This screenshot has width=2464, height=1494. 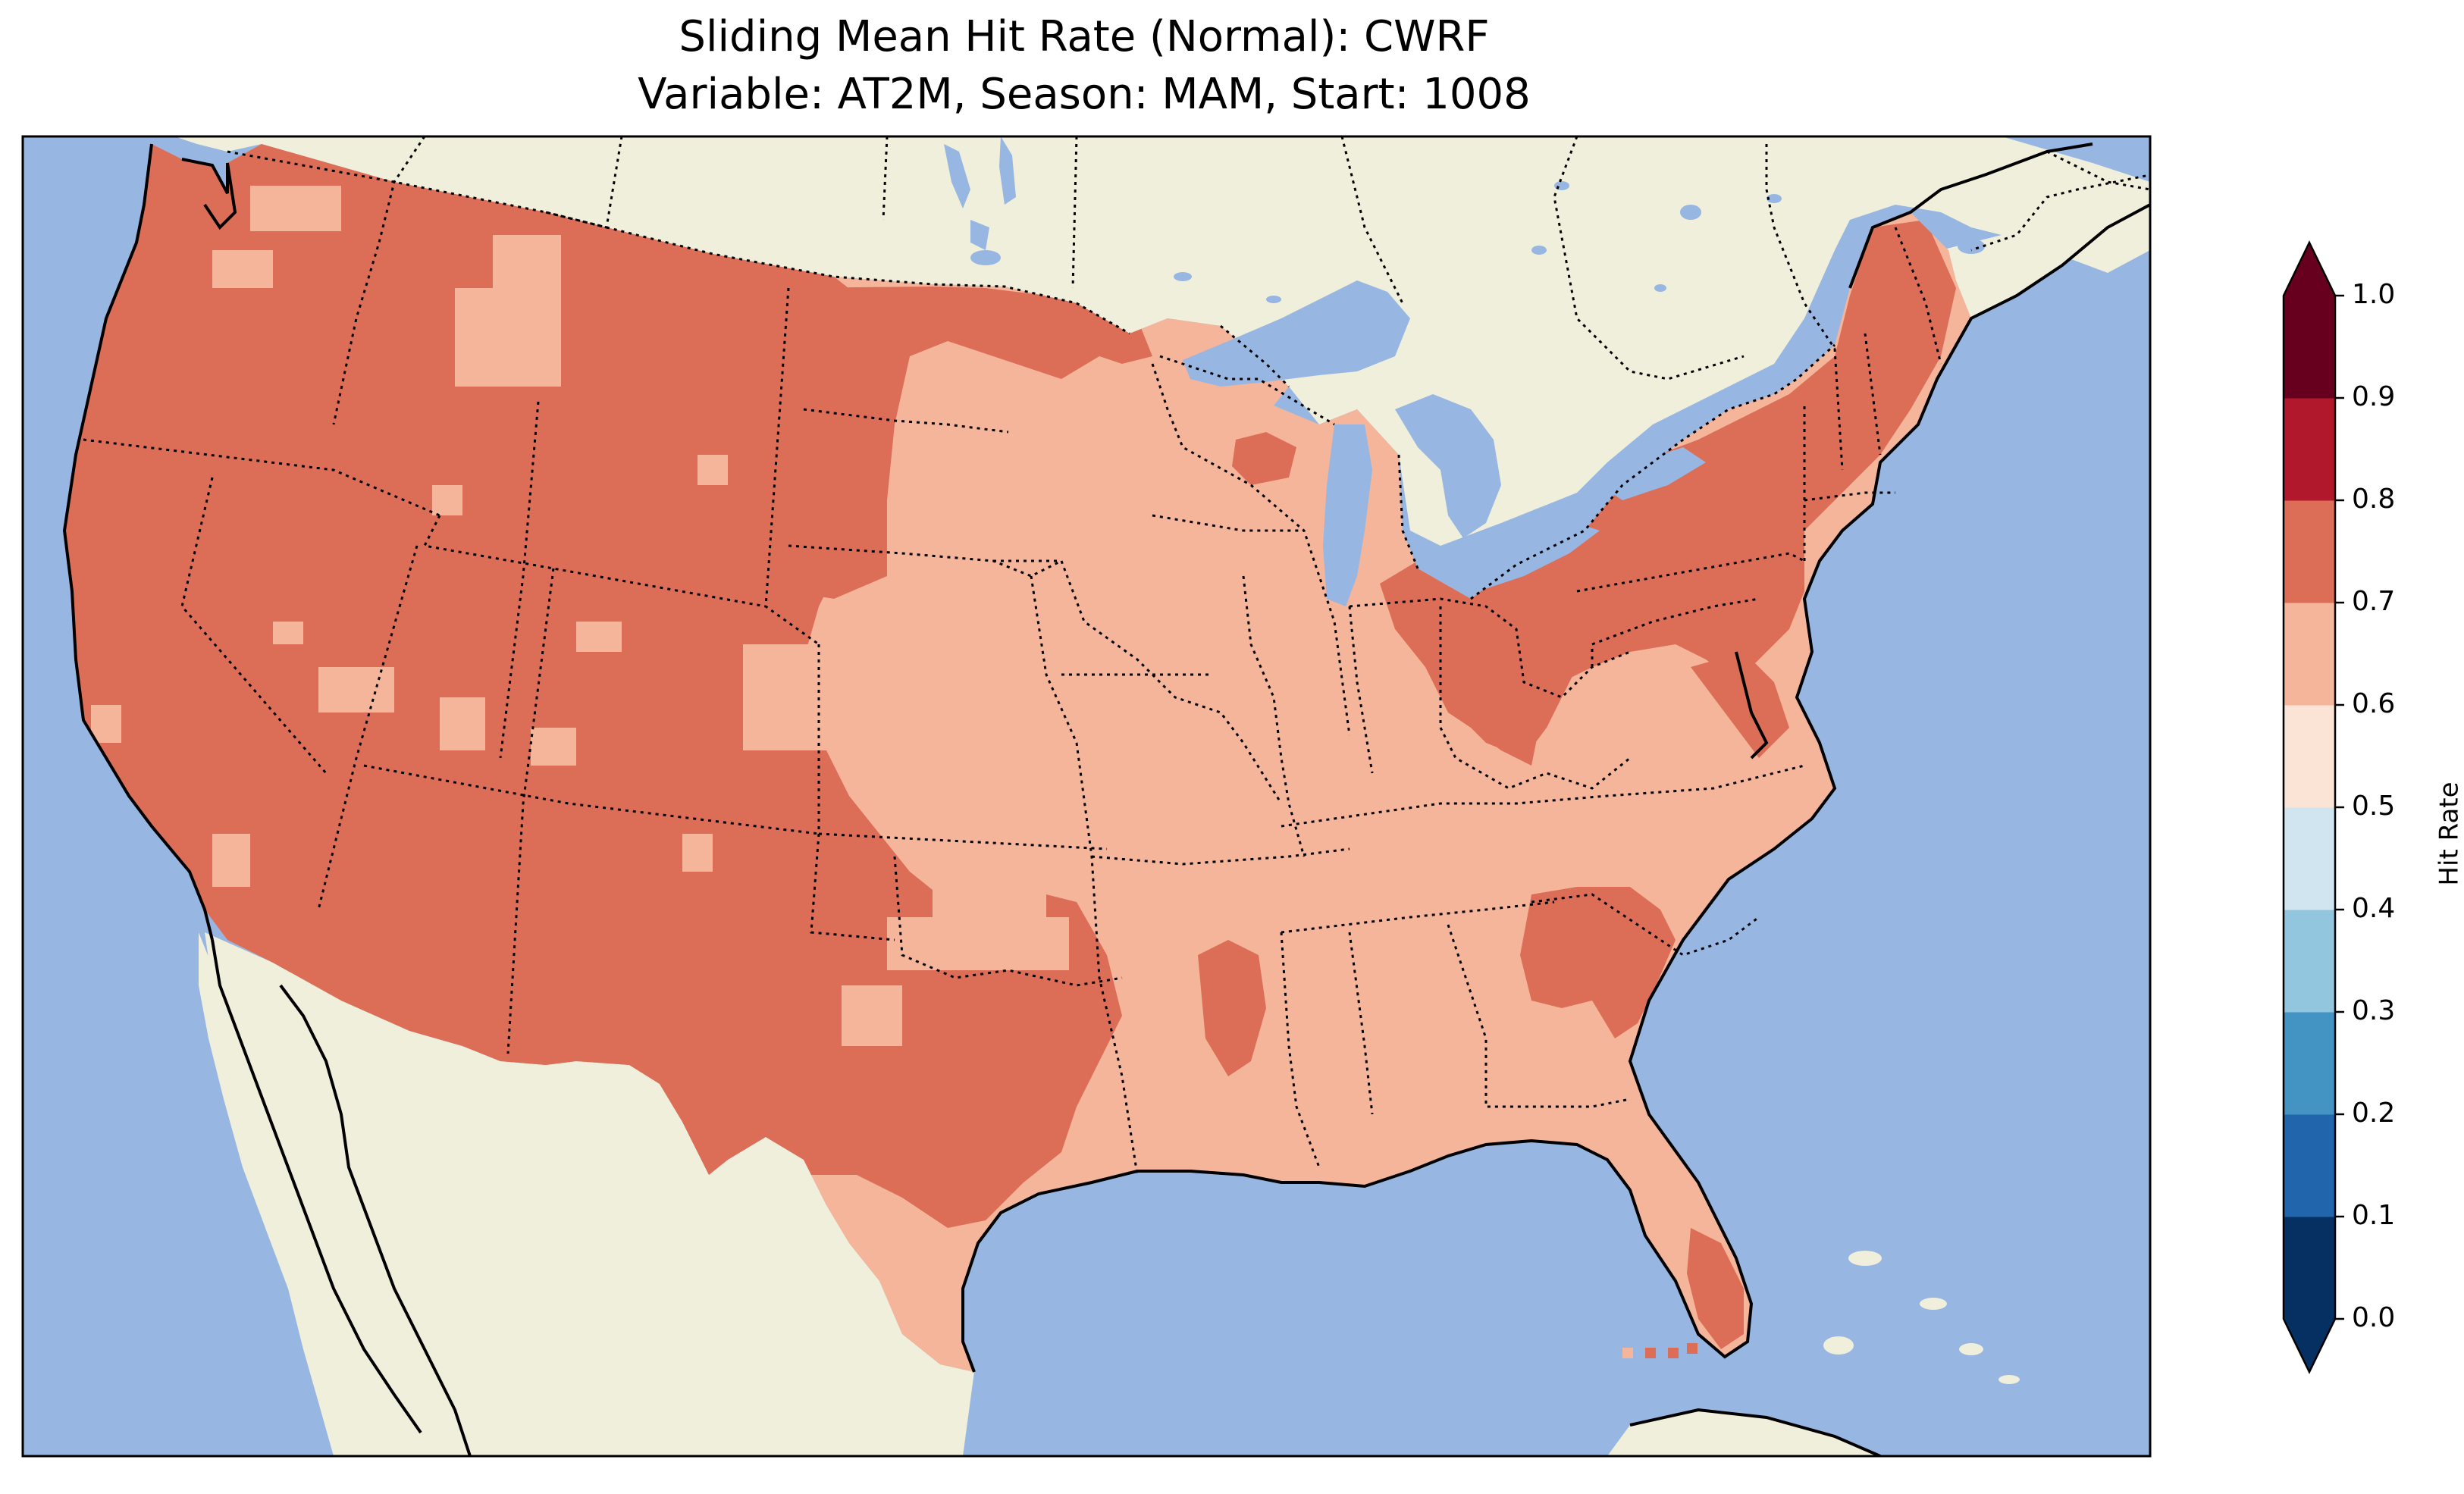 What do you see at coordinates (1464, 219) in the screenshot?
I see `canadian-lakes` at bounding box center [1464, 219].